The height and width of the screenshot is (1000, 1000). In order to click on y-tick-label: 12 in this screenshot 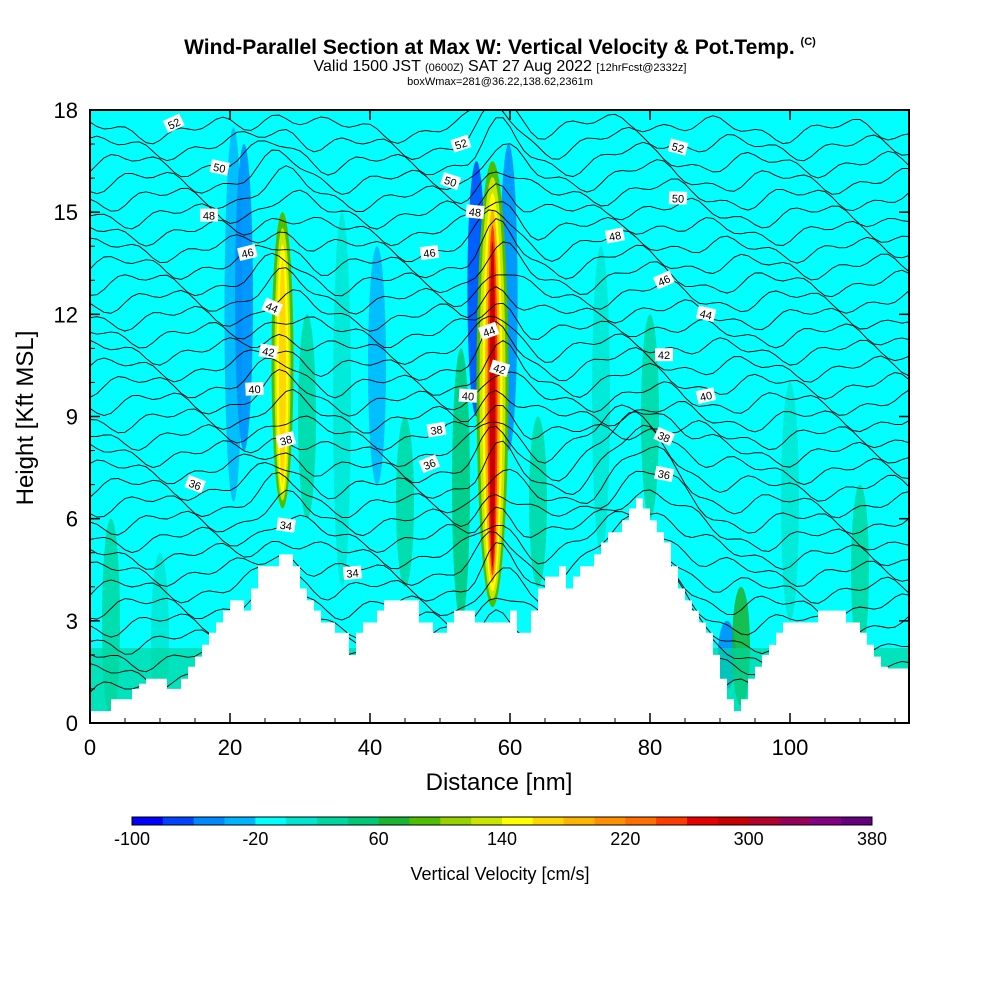, I will do `click(66, 314)`.